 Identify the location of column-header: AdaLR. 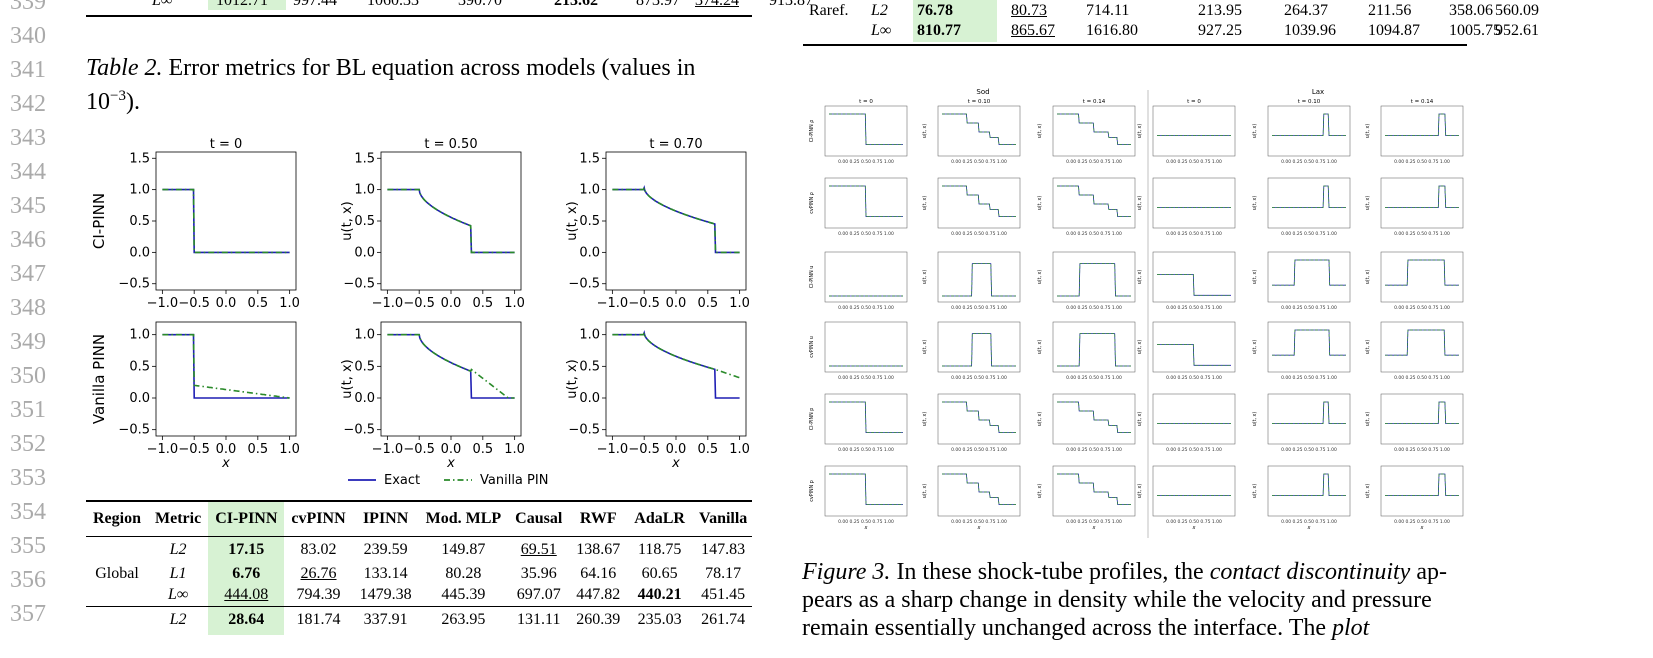
(659, 518).